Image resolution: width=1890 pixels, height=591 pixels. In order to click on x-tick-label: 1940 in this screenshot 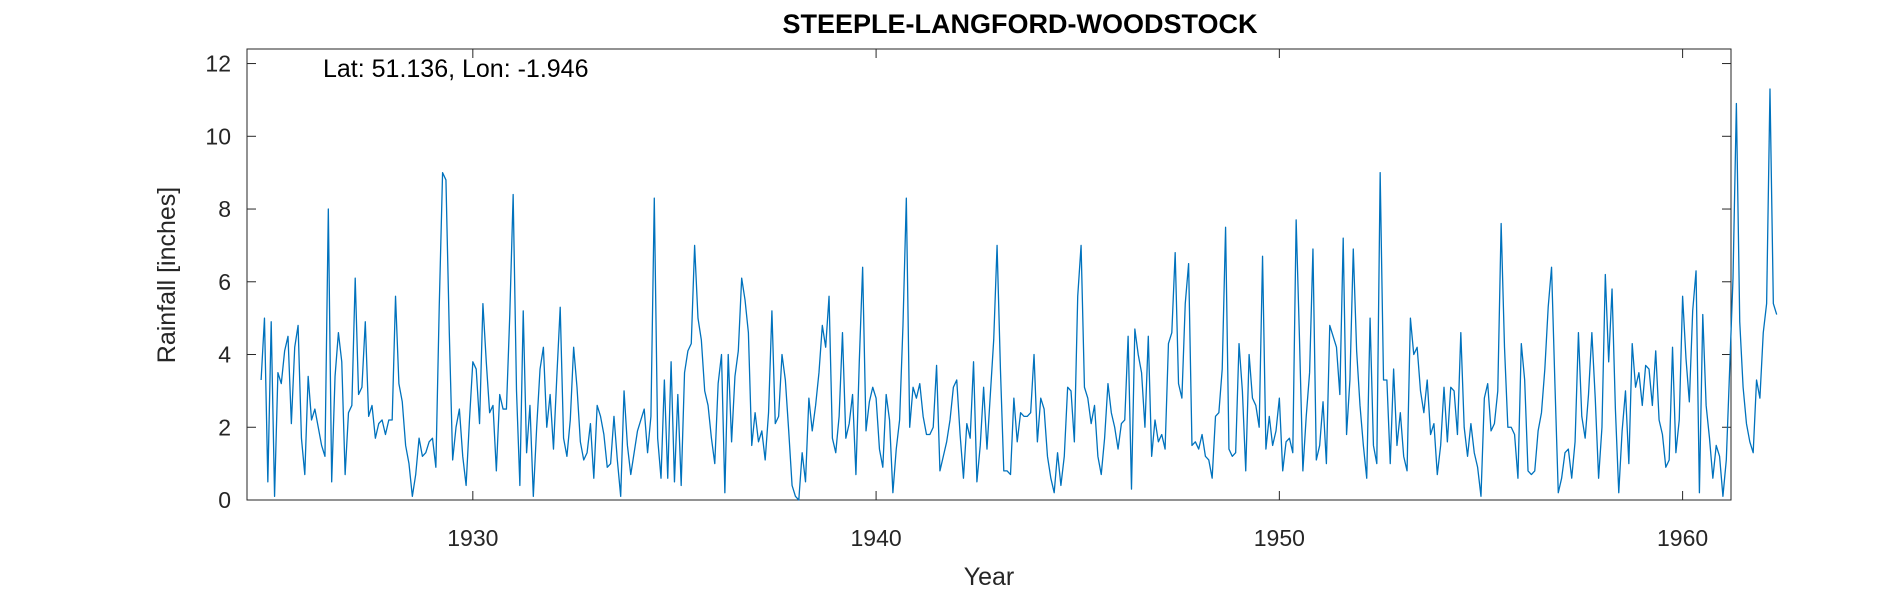, I will do `click(876, 538)`.